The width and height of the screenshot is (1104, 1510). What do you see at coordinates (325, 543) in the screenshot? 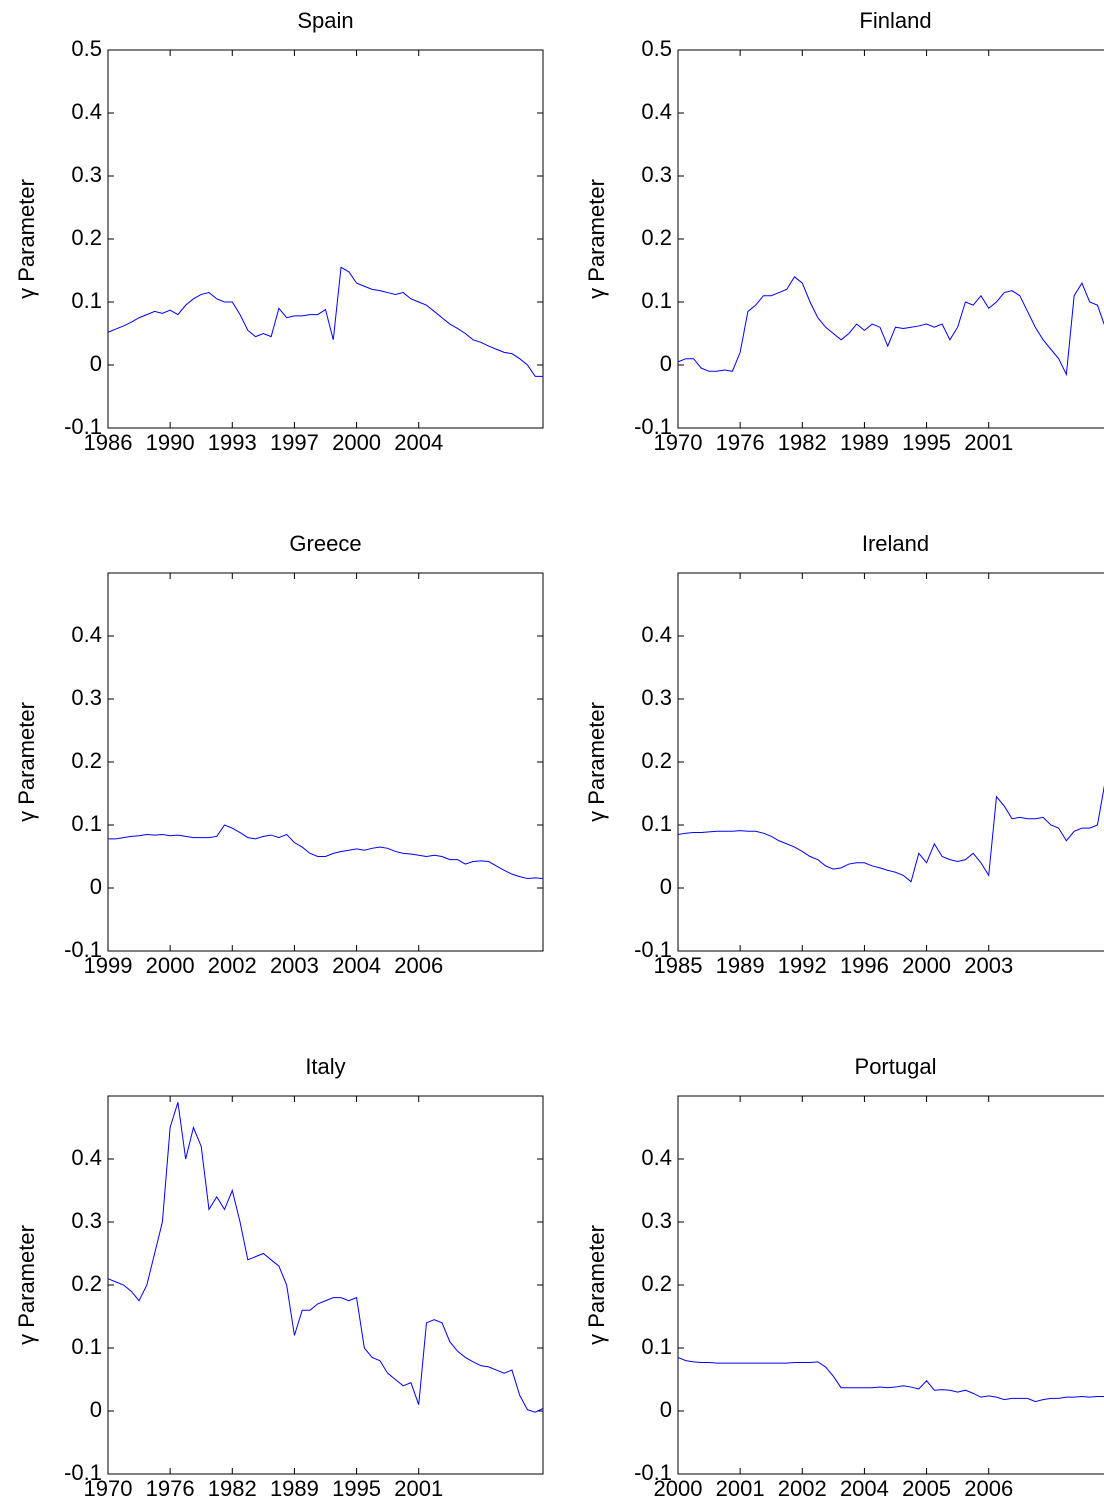
I see `chart-title: Greece` at bounding box center [325, 543].